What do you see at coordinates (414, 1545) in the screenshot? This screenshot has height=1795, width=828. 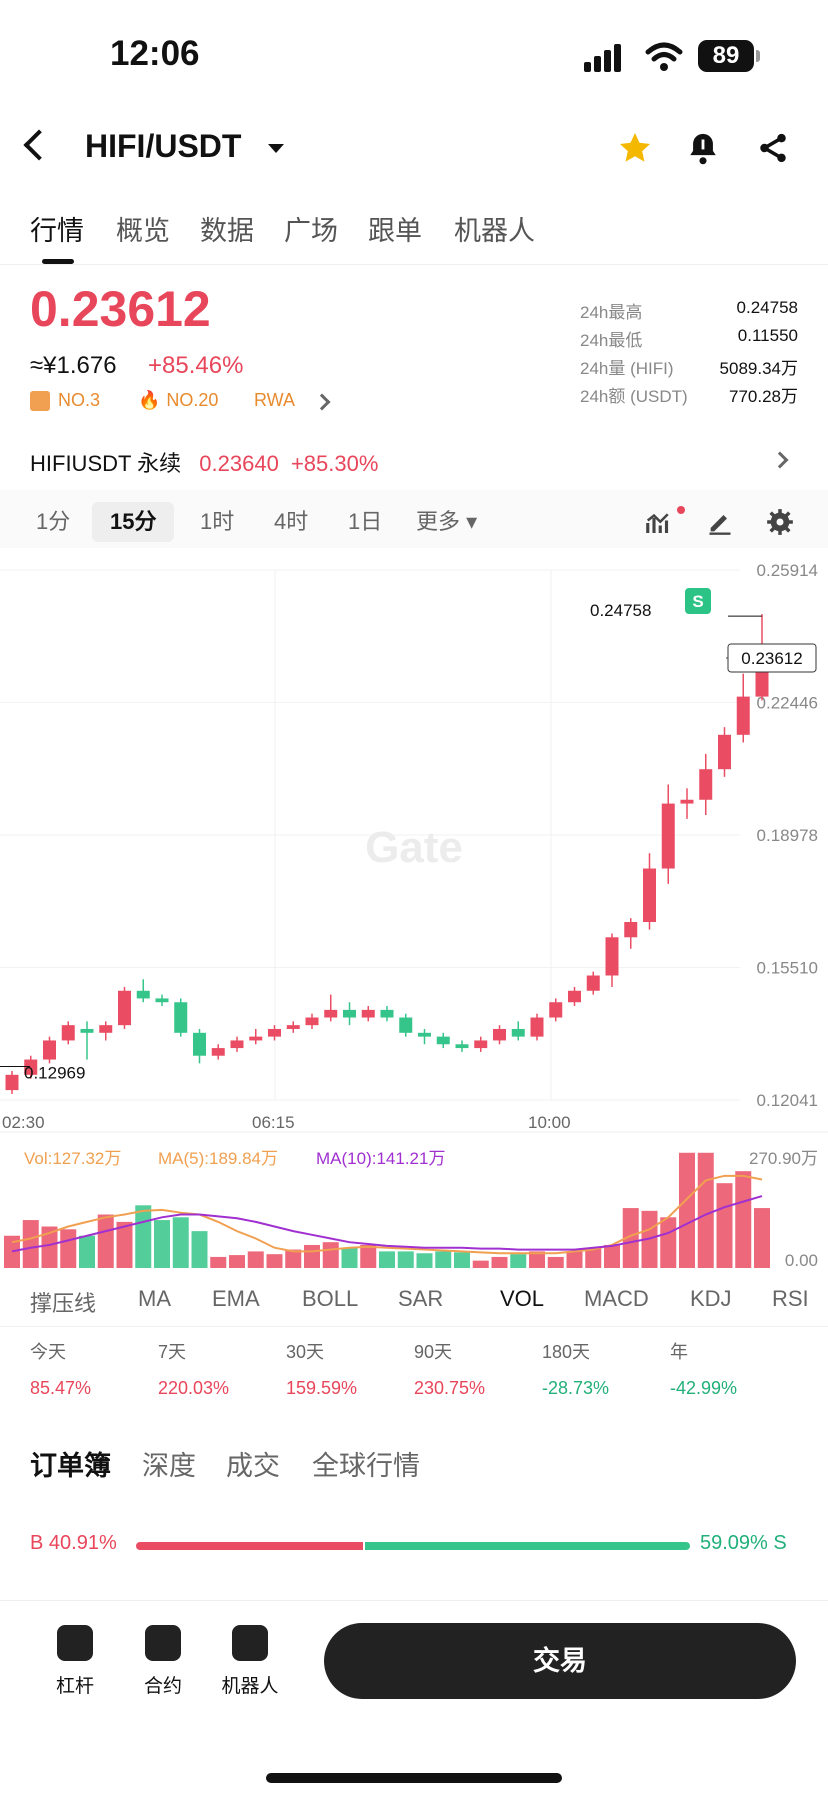 I see `buy-sell-ratio: B 40.91% 59.09% S` at bounding box center [414, 1545].